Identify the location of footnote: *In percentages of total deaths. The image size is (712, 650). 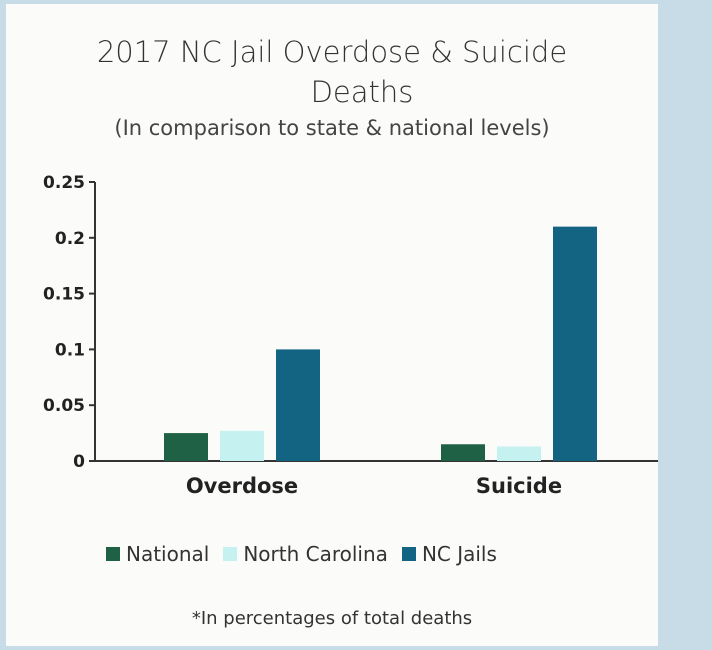
(332, 618).